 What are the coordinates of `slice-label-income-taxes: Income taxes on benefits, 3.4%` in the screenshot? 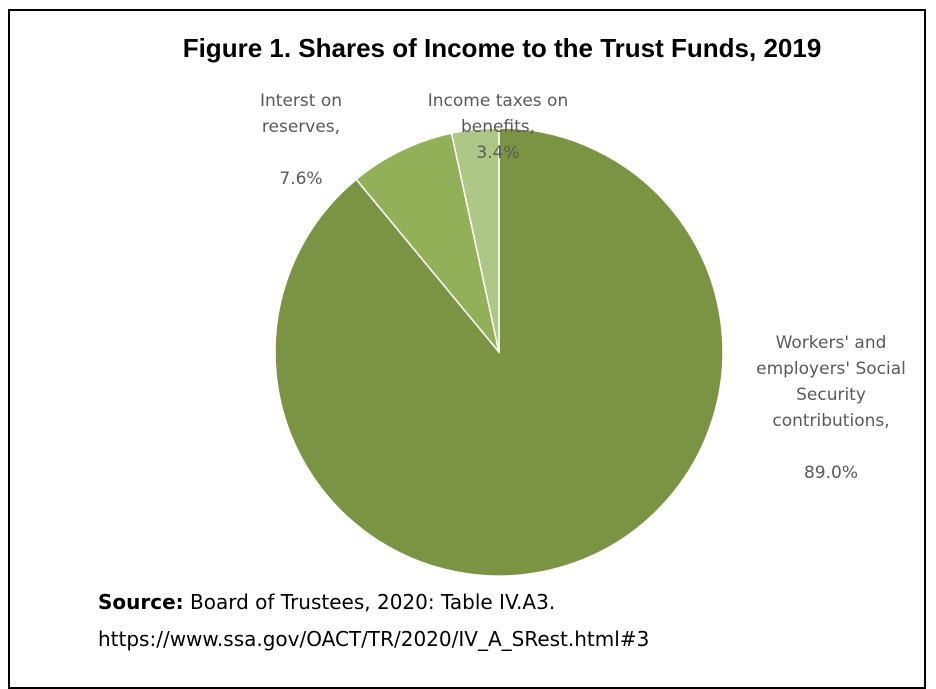 It's located at (498, 114).